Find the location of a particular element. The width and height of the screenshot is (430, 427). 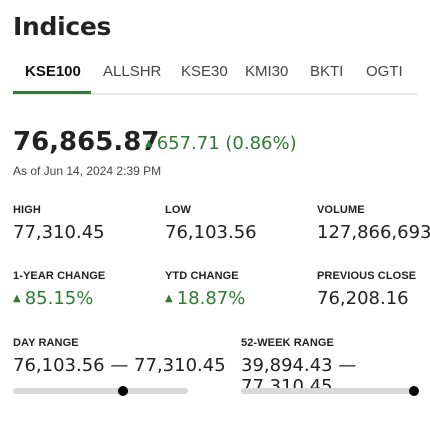

stat-value: ▲ 85.15% is located at coordinates (59, 298).